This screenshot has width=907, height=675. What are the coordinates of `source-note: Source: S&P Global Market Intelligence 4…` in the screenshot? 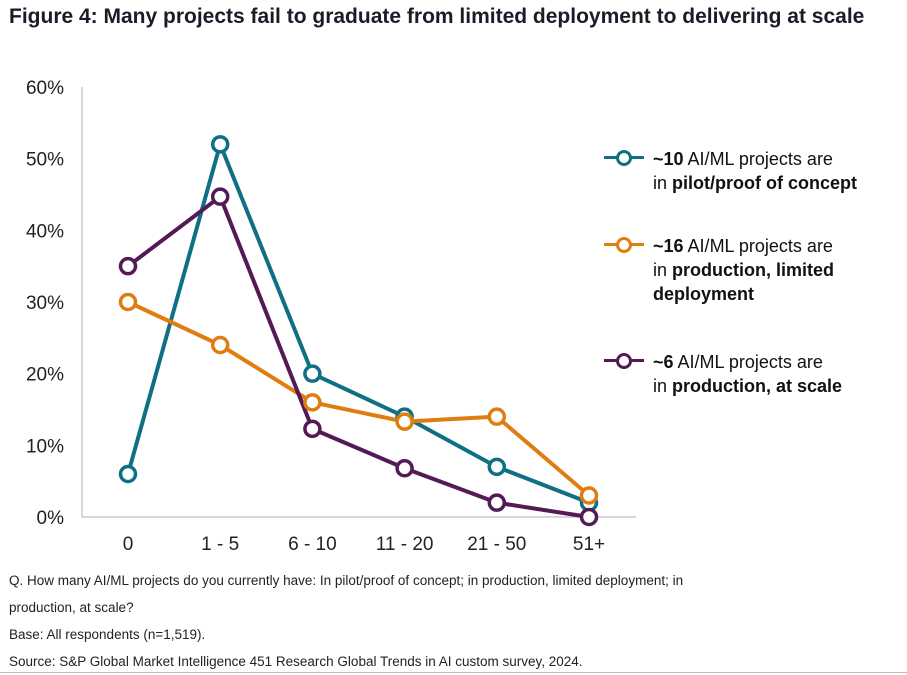 It's located at (296, 661).